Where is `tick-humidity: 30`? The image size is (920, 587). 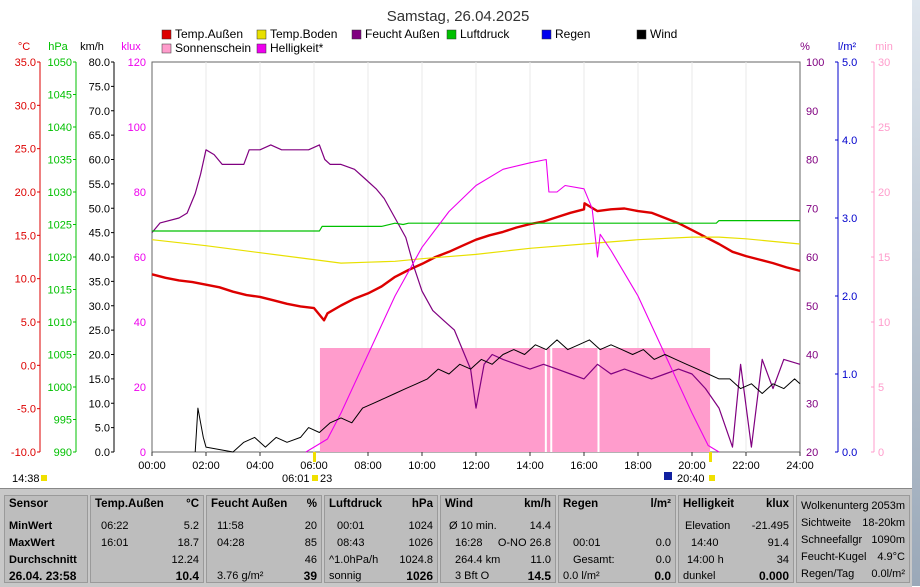 tick-humidity: 30 is located at coordinates (812, 404).